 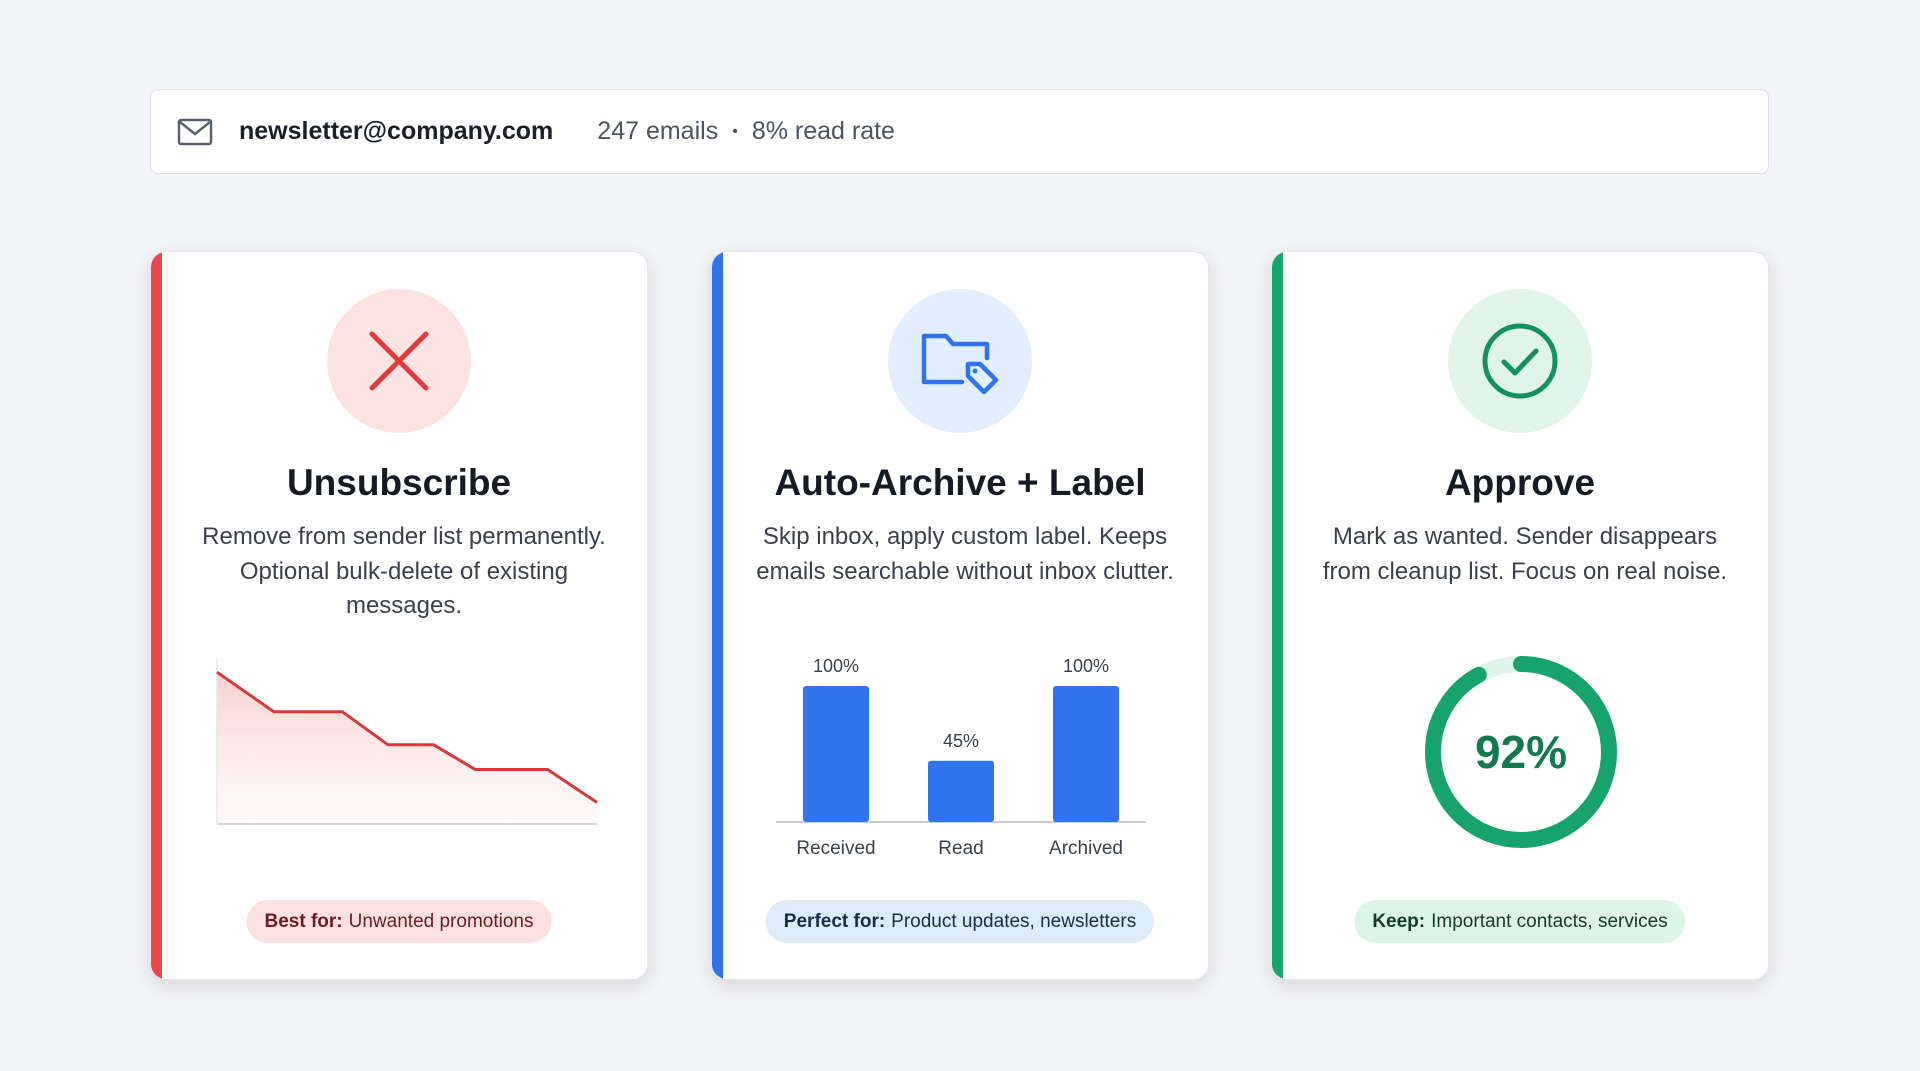 What do you see at coordinates (1520, 361) in the screenshot?
I see `check-circle-icon` at bounding box center [1520, 361].